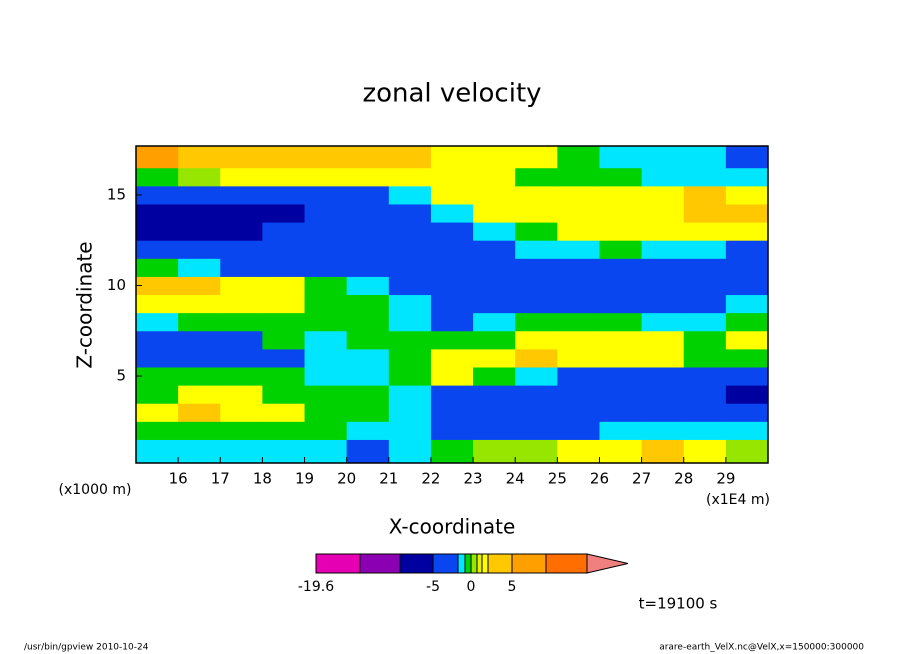 This screenshot has height=654, width=904. I want to click on x-tick-label: 24, so click(515, 479).